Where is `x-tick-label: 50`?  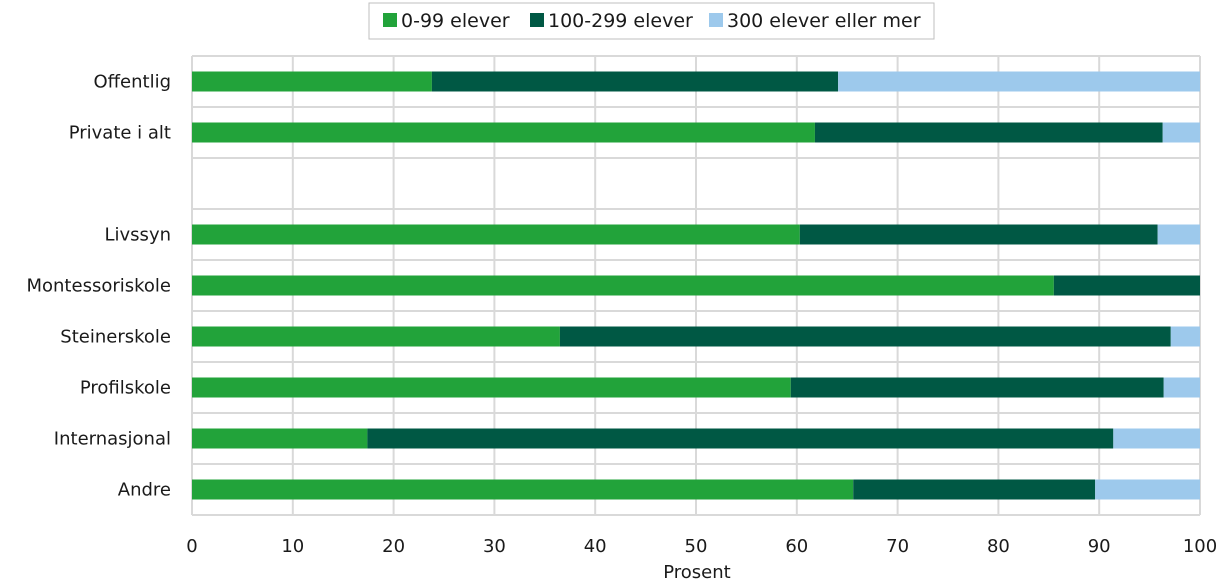 x-tick-label: 50 is located at coordinates (696, 546).